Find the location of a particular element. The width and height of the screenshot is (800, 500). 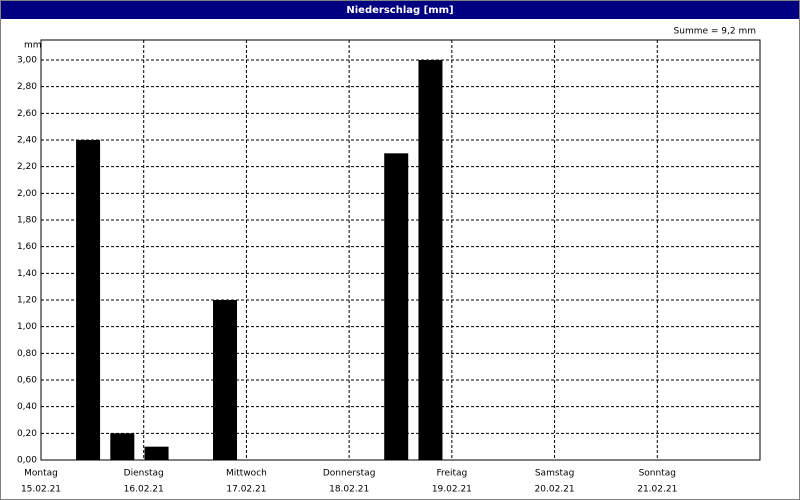

y-tick-label: 0,60 is located at coordinates (27, 381).